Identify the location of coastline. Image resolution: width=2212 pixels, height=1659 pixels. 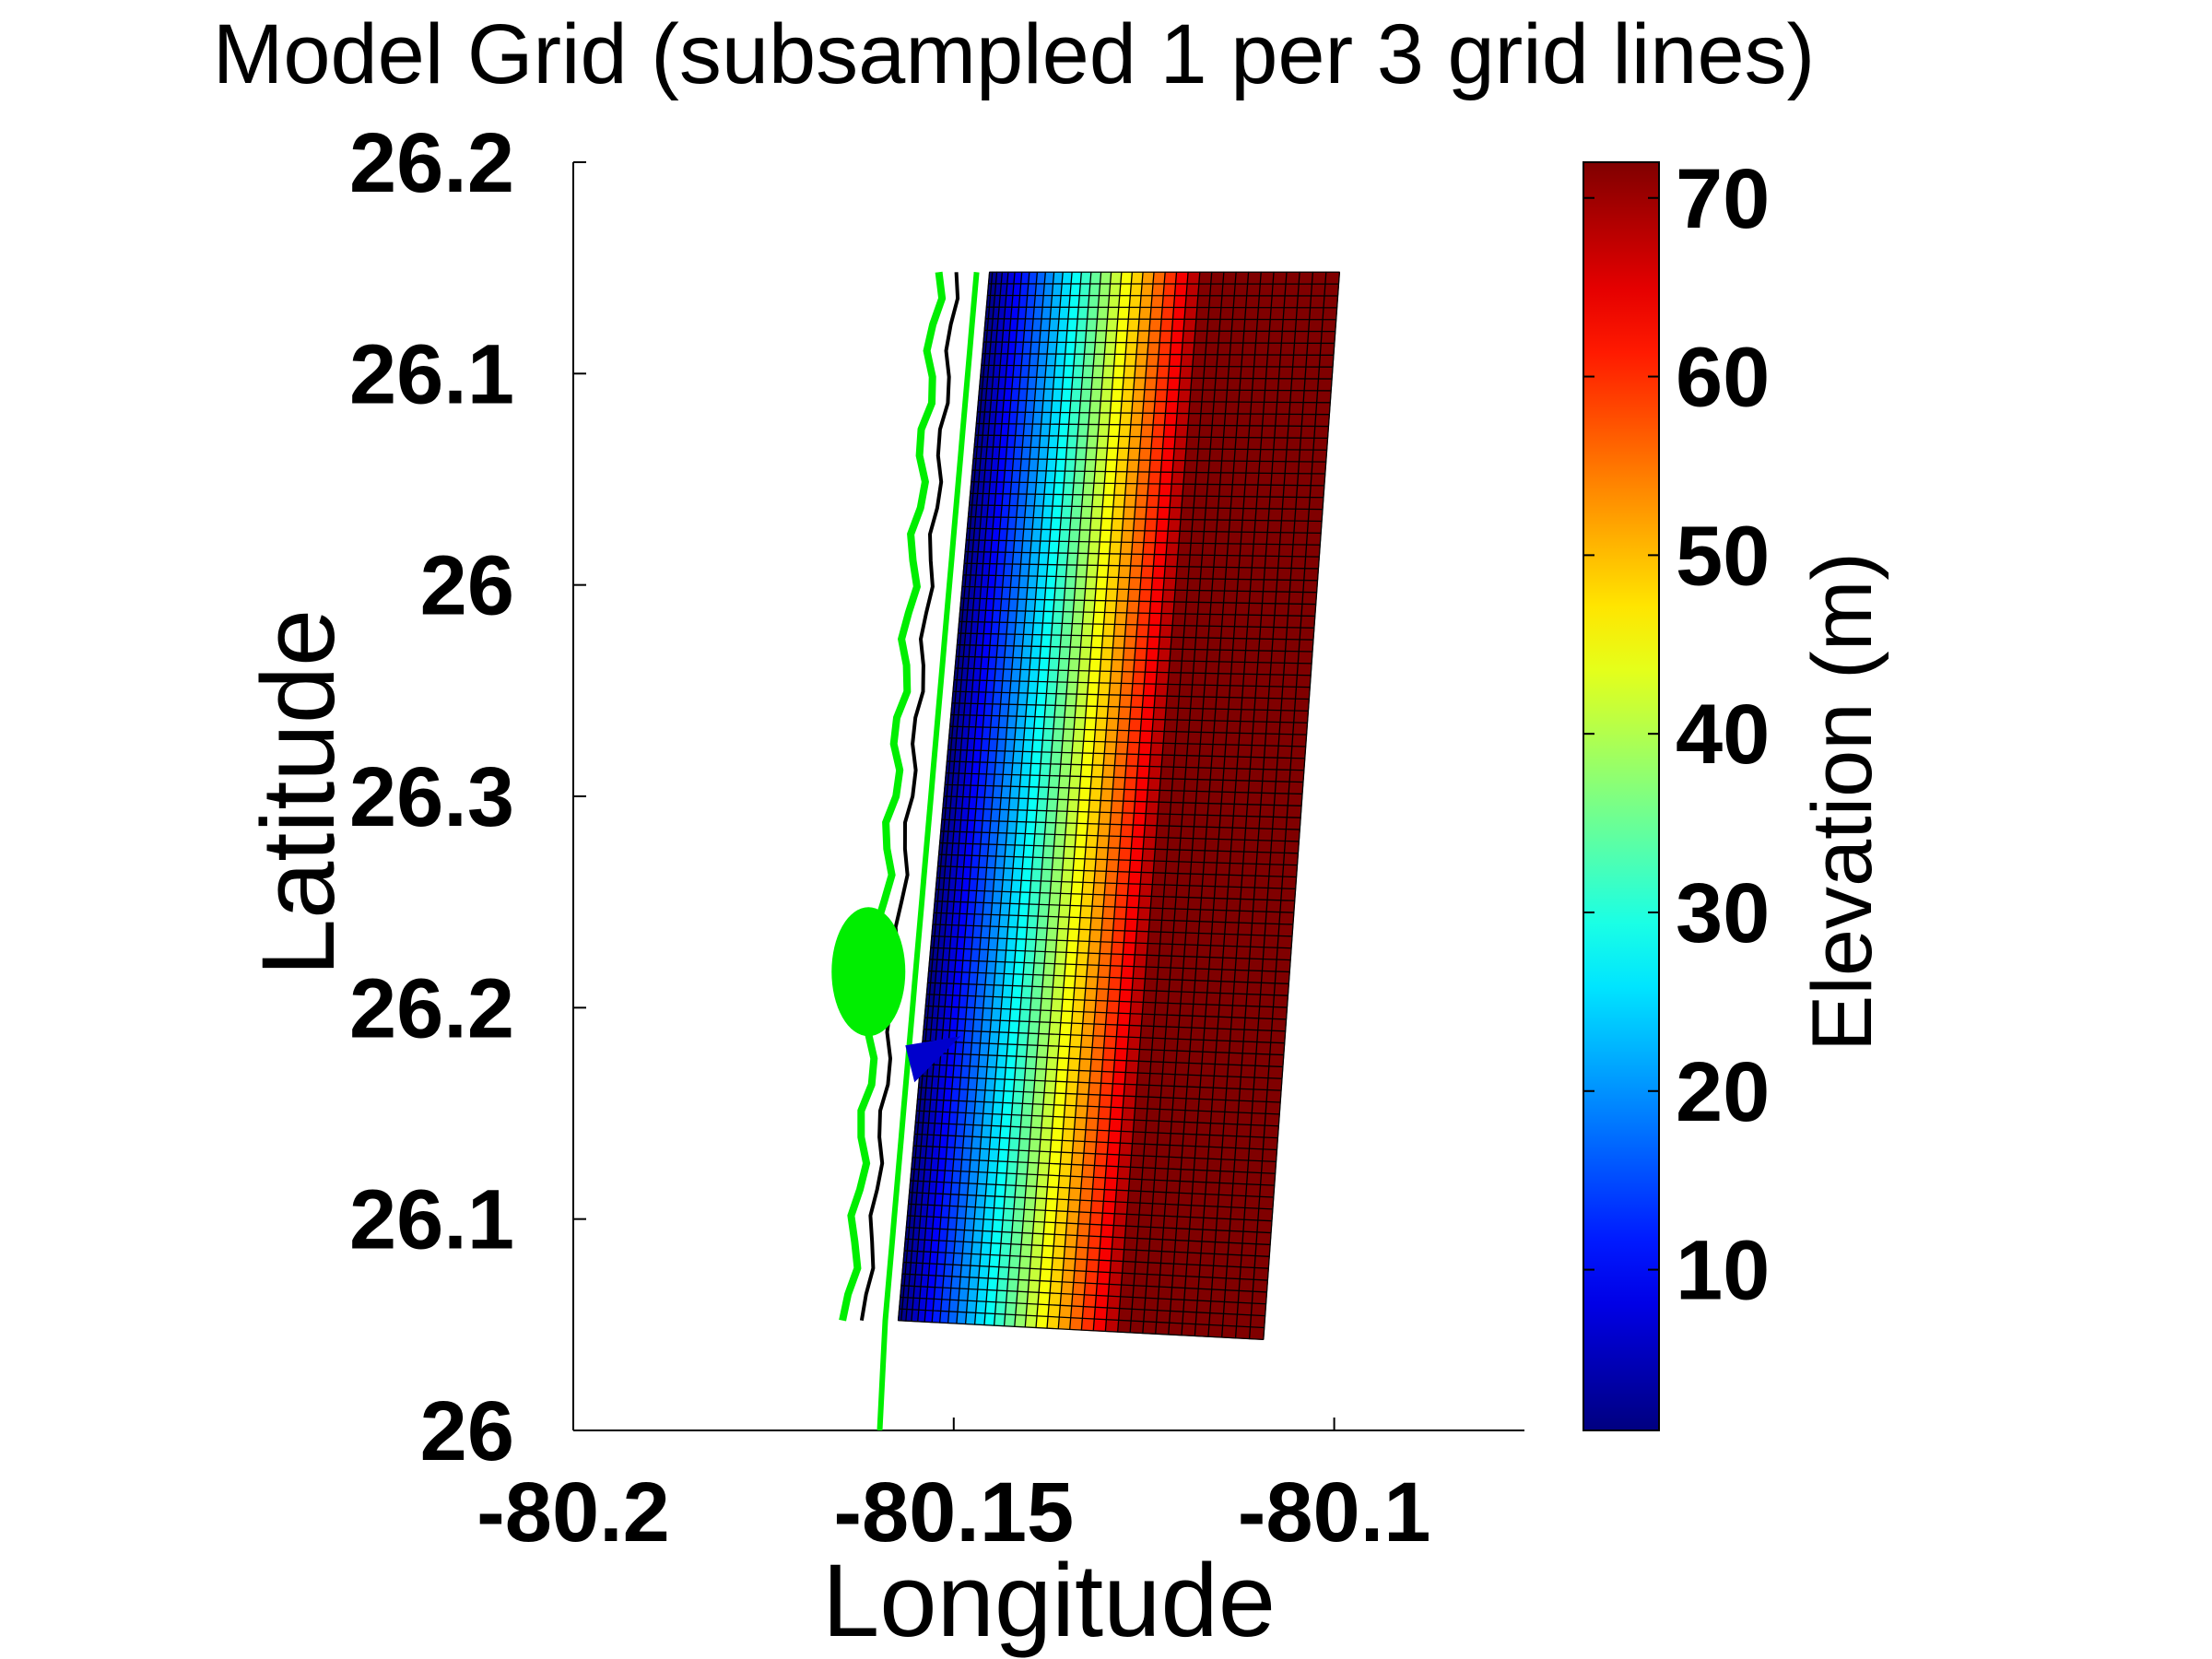
(905, 850).